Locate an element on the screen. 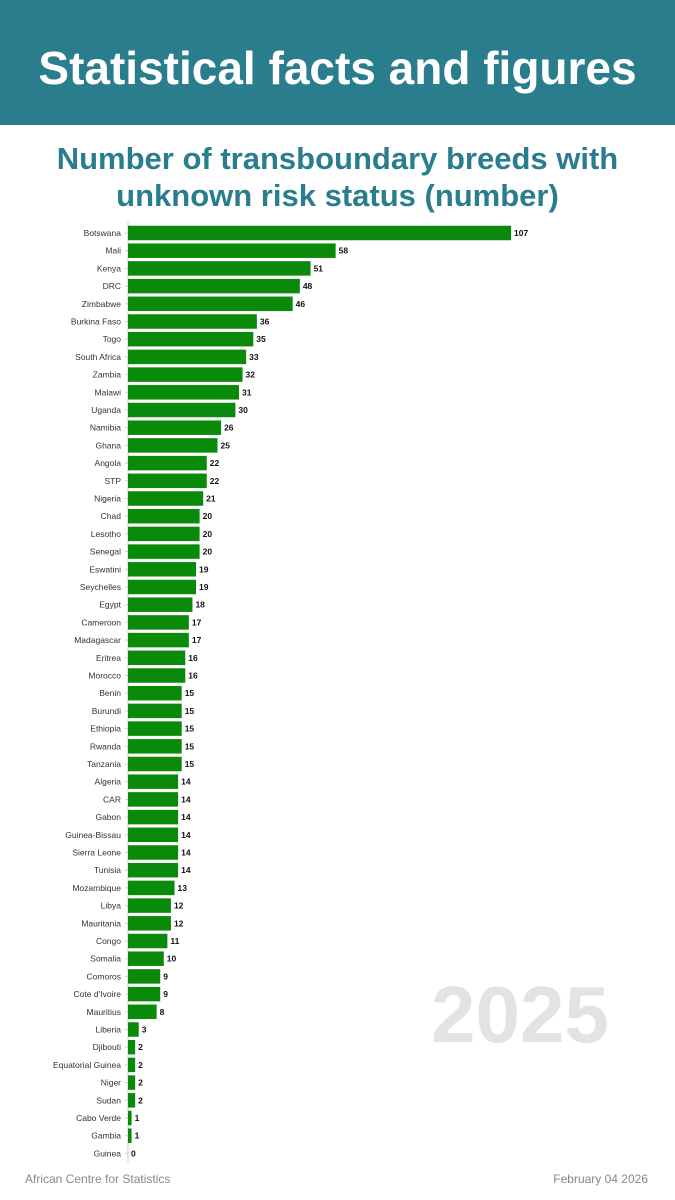 The image size is (675, 1200). value-label: 33 is located at coordinates (254, 357).